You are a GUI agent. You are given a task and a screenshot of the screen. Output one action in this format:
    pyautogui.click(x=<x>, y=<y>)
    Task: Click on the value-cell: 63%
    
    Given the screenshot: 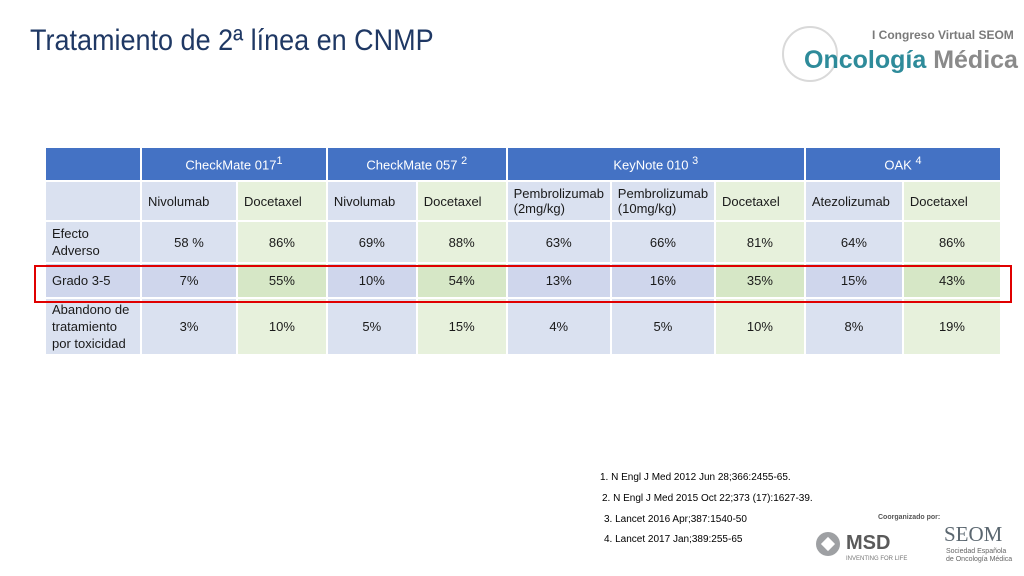 What is the action you would take?
    pyautogui.click(x=558, y=242)
    